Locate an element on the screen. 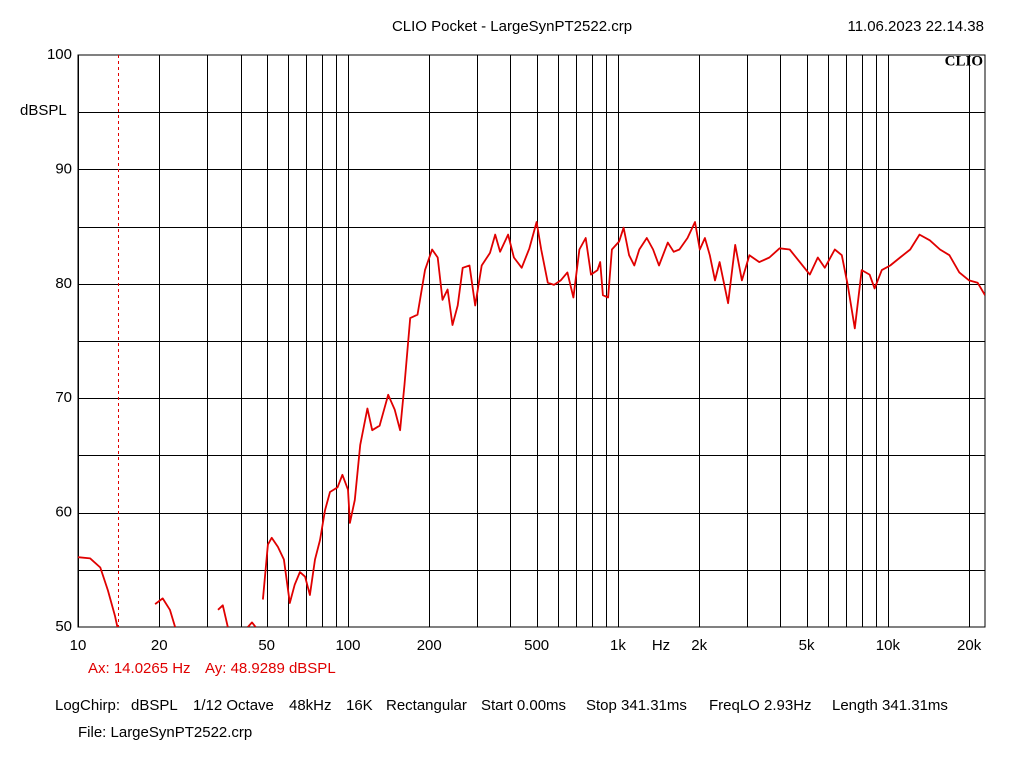 The height and width of the screenshot is (768, 1024). setting-label: dBSPL is located at coordinates (154, 705).